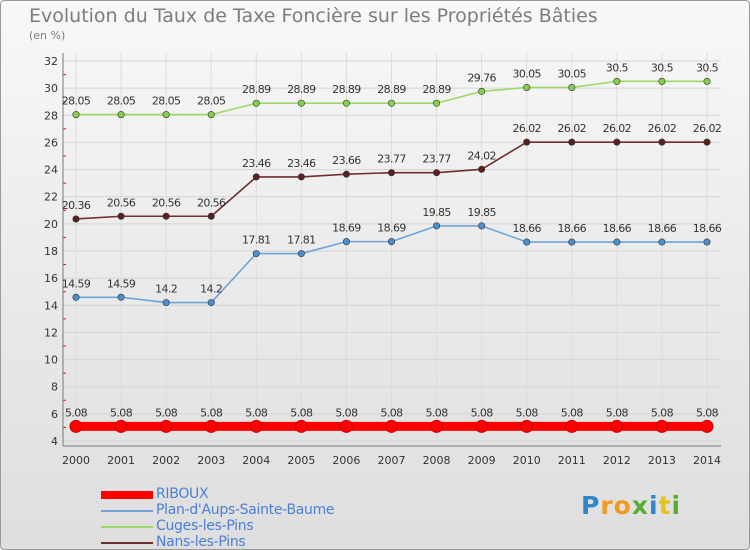 The width and height of the screenshot is (750, 550). What do you see at coordinates (51, 224) in the screenshot?
I see `y-tick-label: 20` at bounding box center [51, 224].